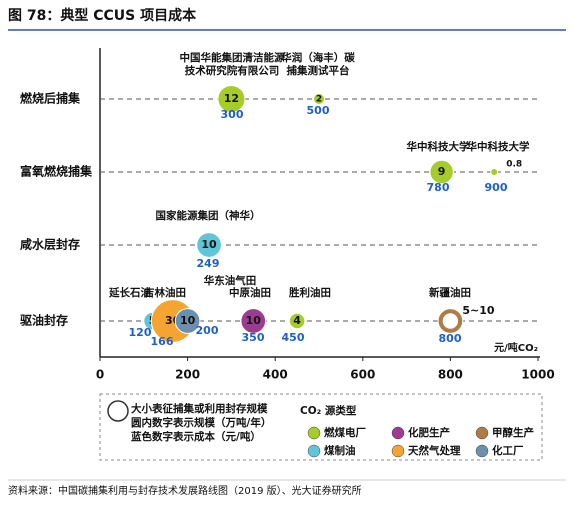 This screenshot has width=574, height=510. I want to click on point-name: 延长石油, so click(129, 292).